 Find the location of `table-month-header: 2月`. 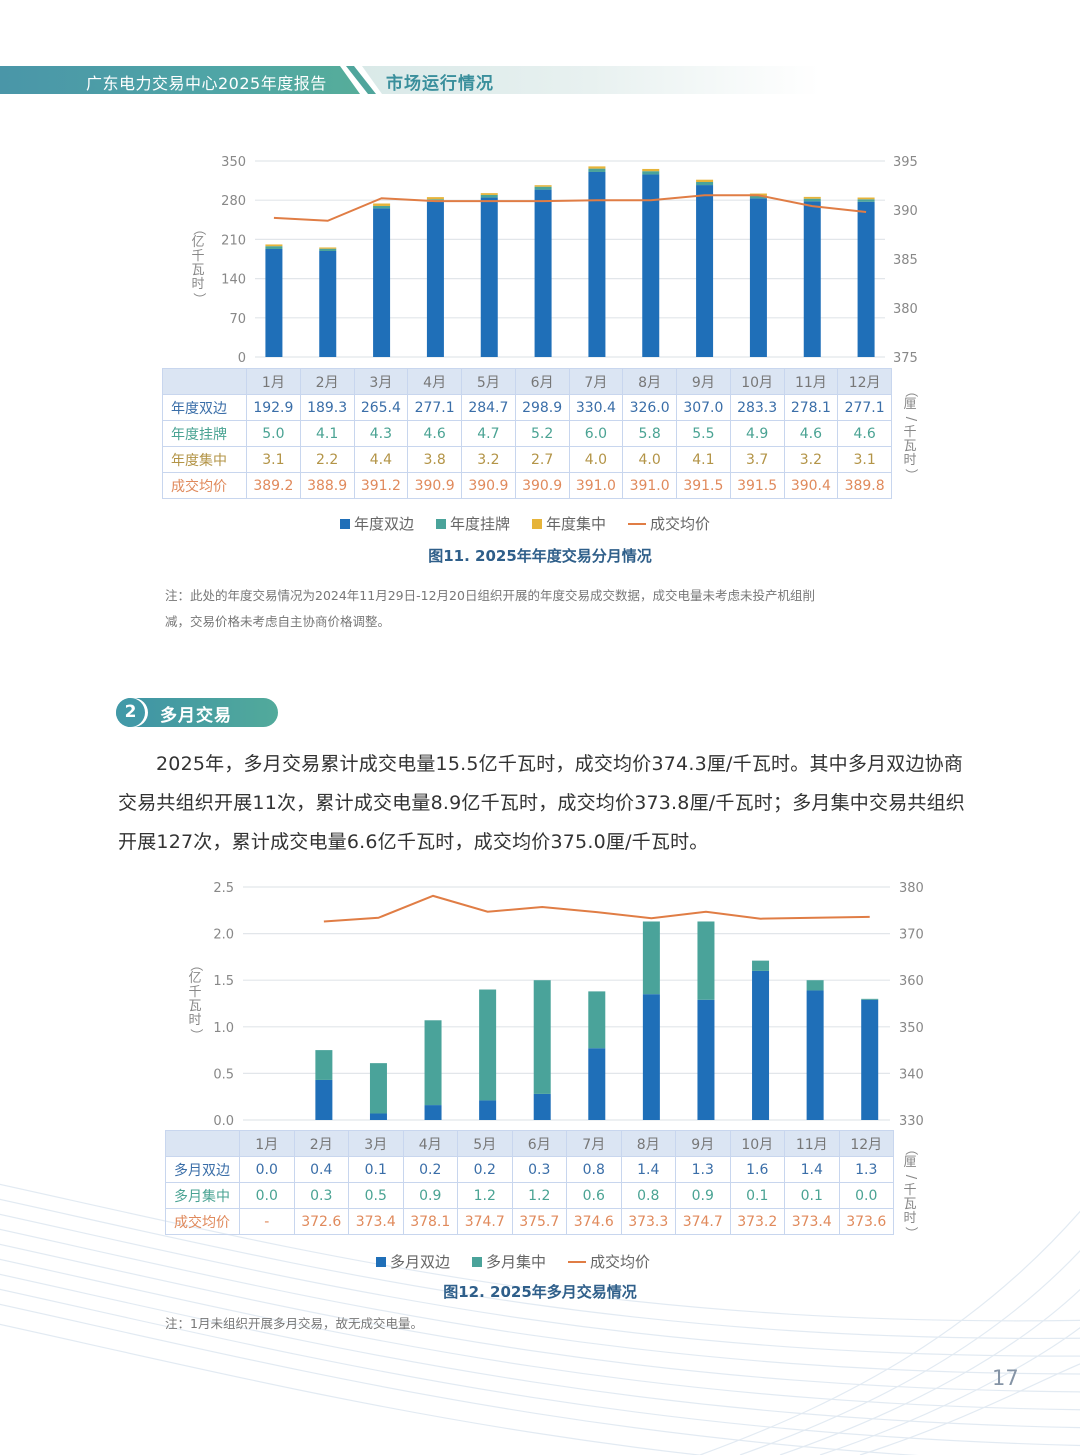

table-month-header: 2月 is located at coordinates (321, 1143).